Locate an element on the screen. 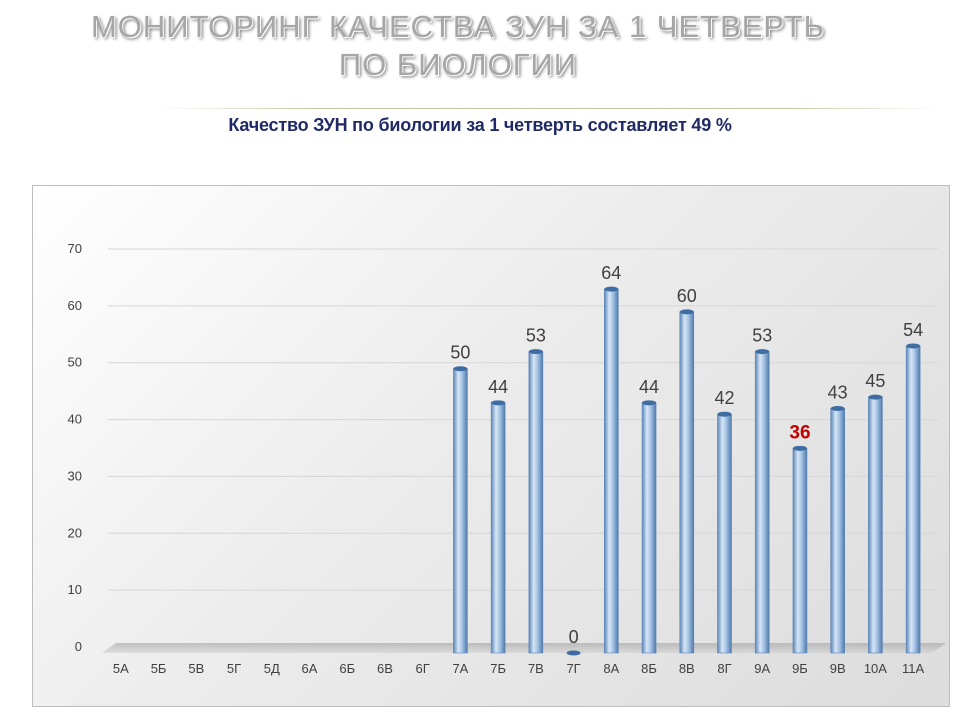 Image resolution: width=960 pixels, height=720 pixels. y-tick-label: 70 is located at coordinates (75, 248).